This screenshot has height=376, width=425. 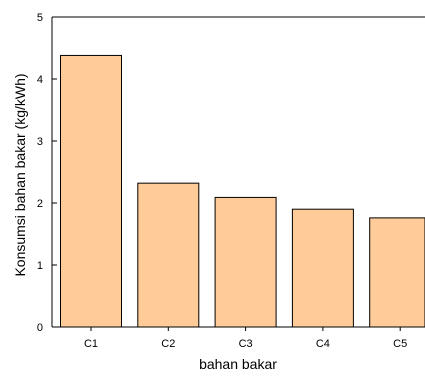 I want to click on bar-c1, so click(x=91, y=191).